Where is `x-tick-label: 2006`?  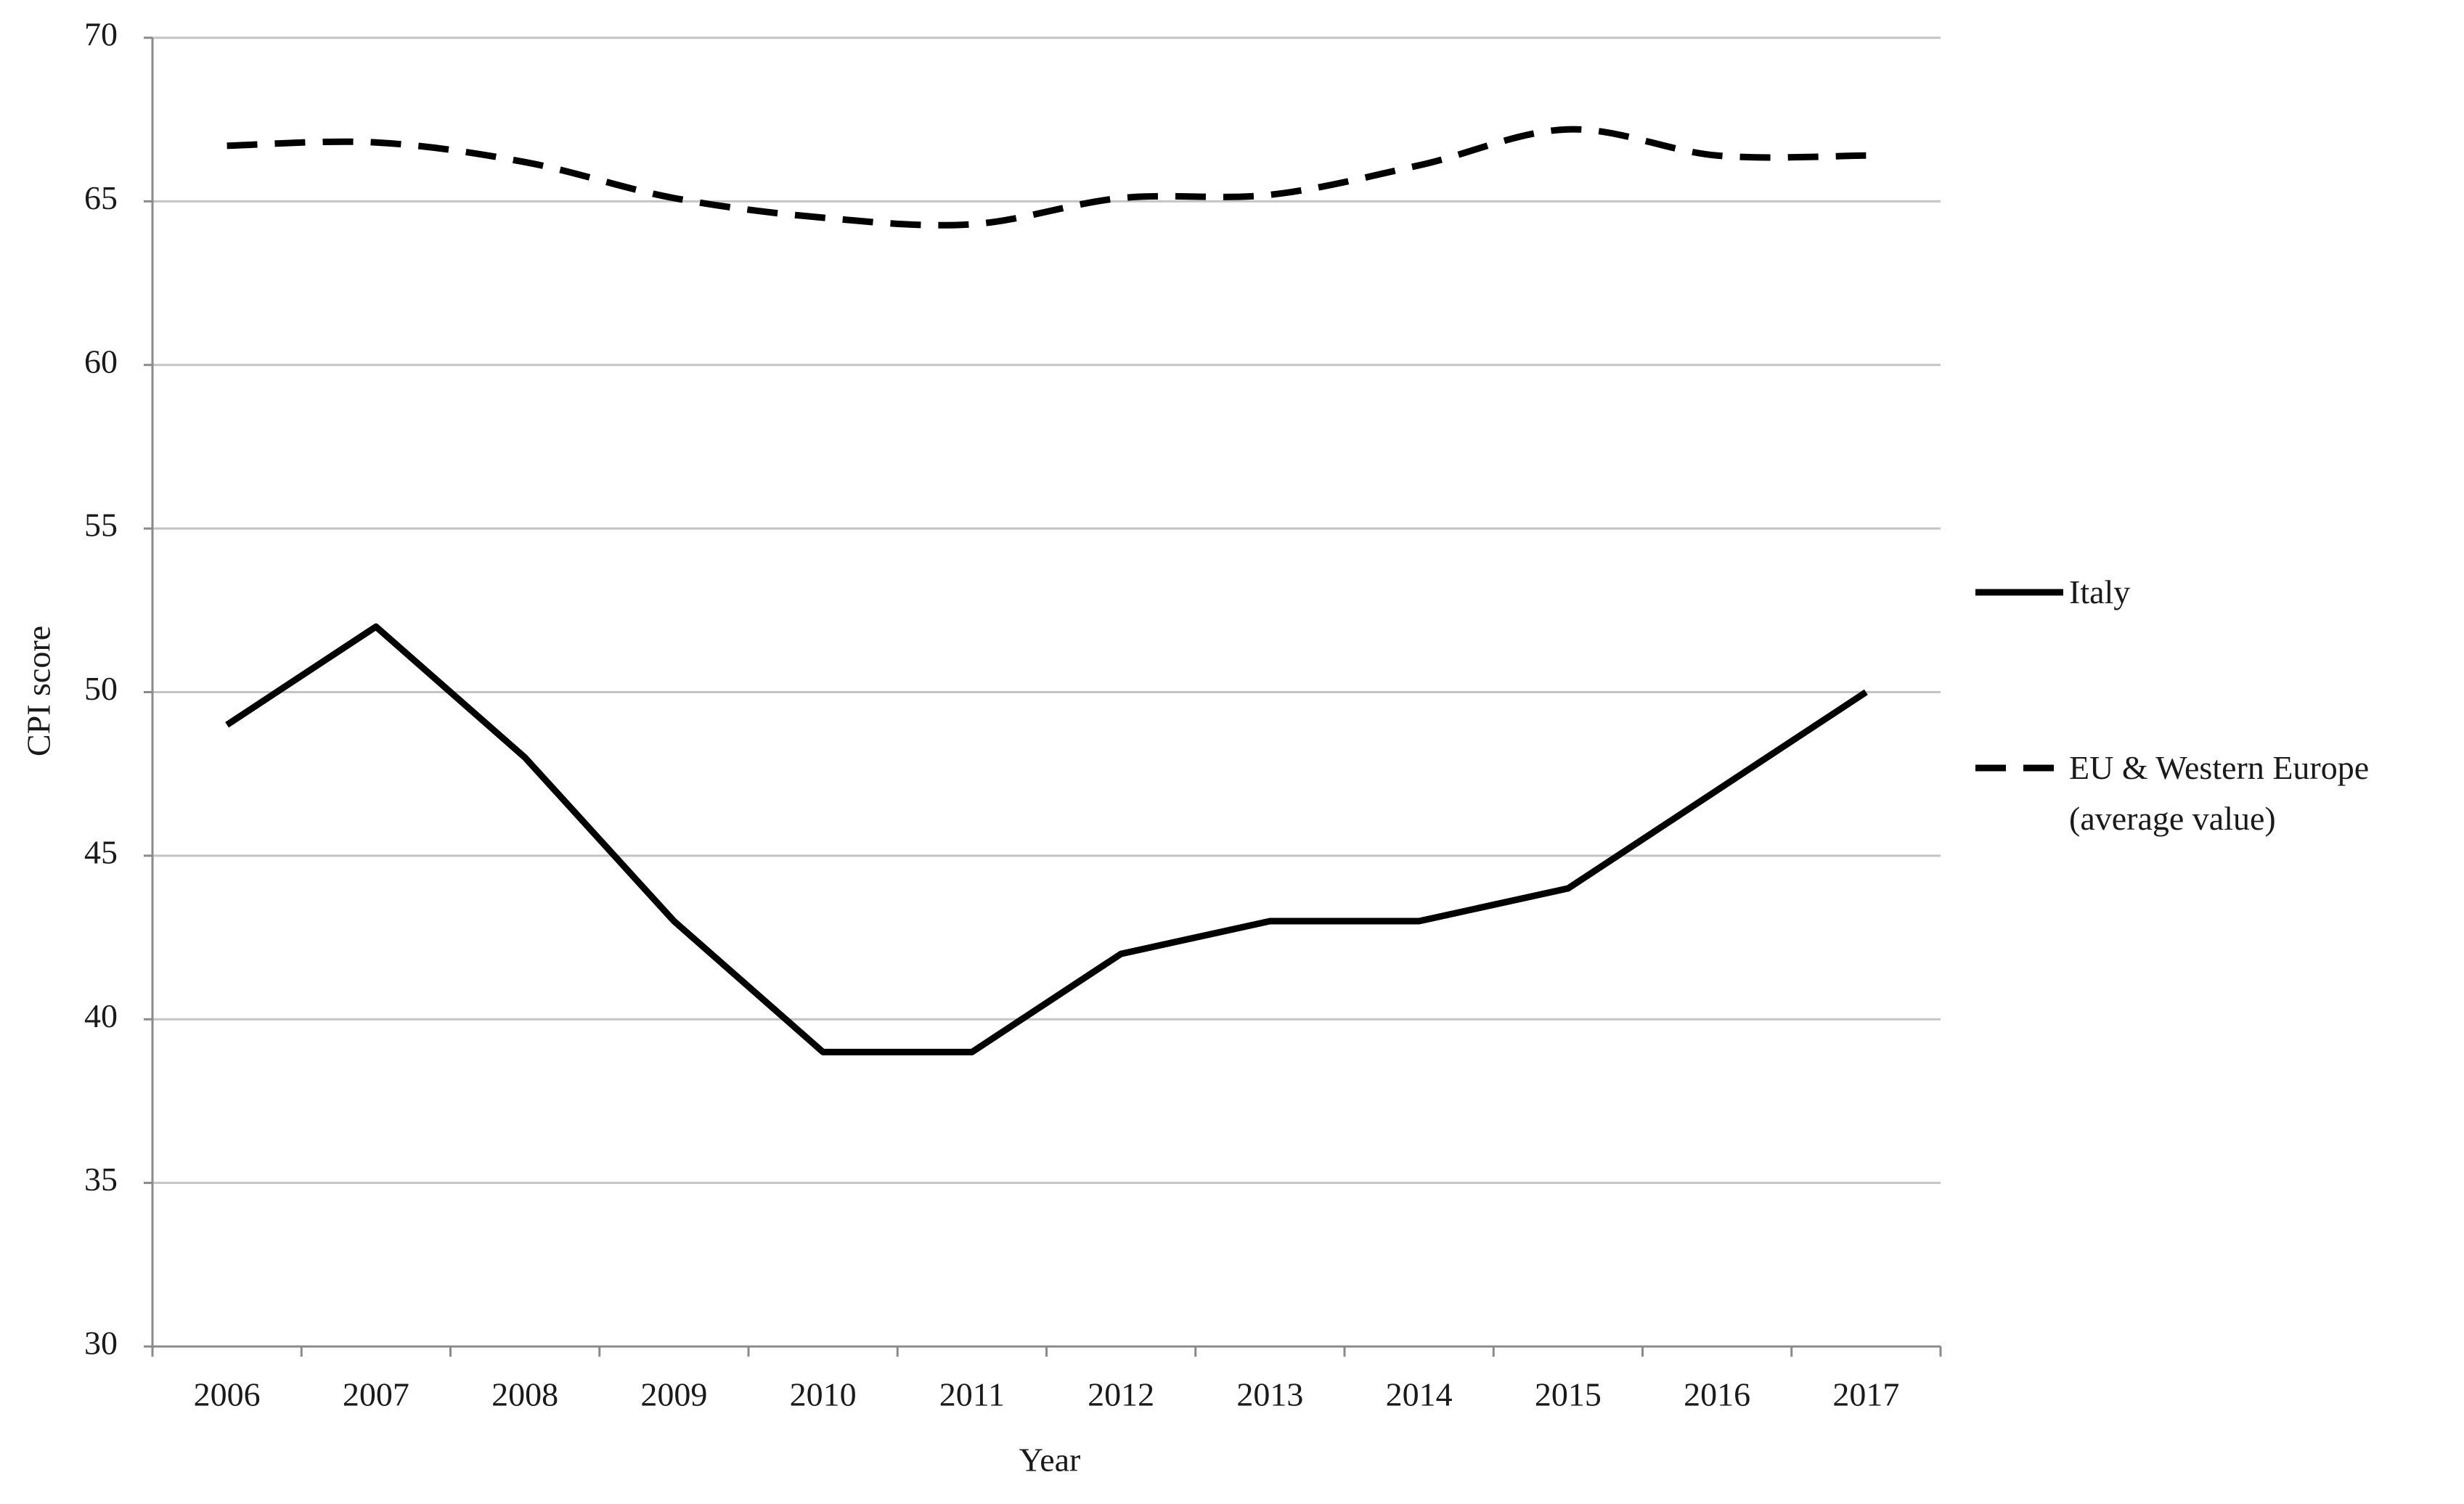
x-tick-label: 2006 is located at coordinates (227, 1394).